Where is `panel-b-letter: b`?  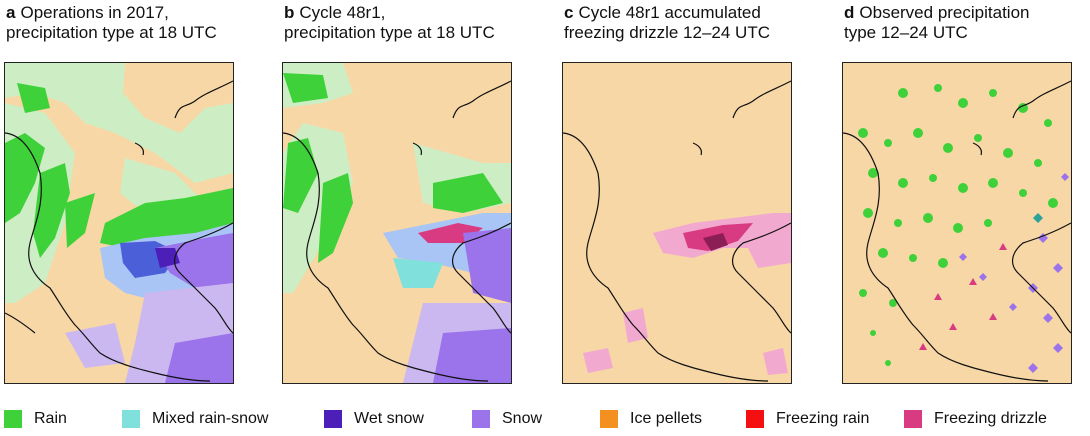 panel-b-letter: b is located at coordinates (289, 12).